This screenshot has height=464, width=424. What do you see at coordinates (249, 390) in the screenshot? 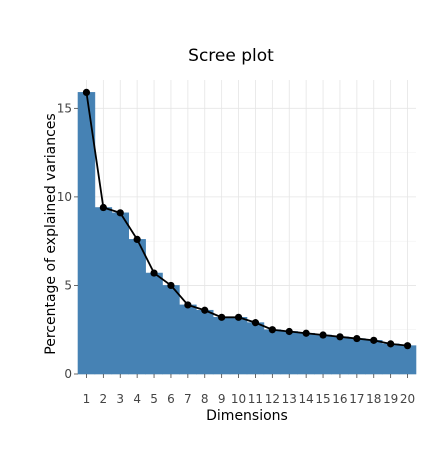
I see `x-axis-ticks: 1 2 3 4 5 6 7 8 9 10 11 12 13 14 15 16 17 18 19 20` at bounding box center [249, 390].